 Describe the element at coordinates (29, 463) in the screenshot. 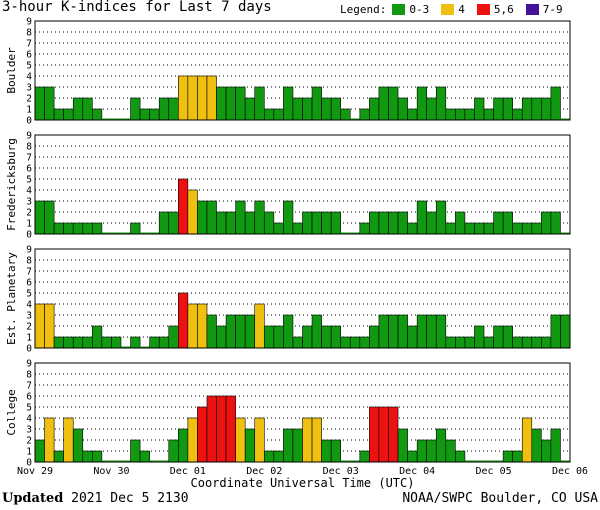

I see `college-y-tick-label: 0` at that location.